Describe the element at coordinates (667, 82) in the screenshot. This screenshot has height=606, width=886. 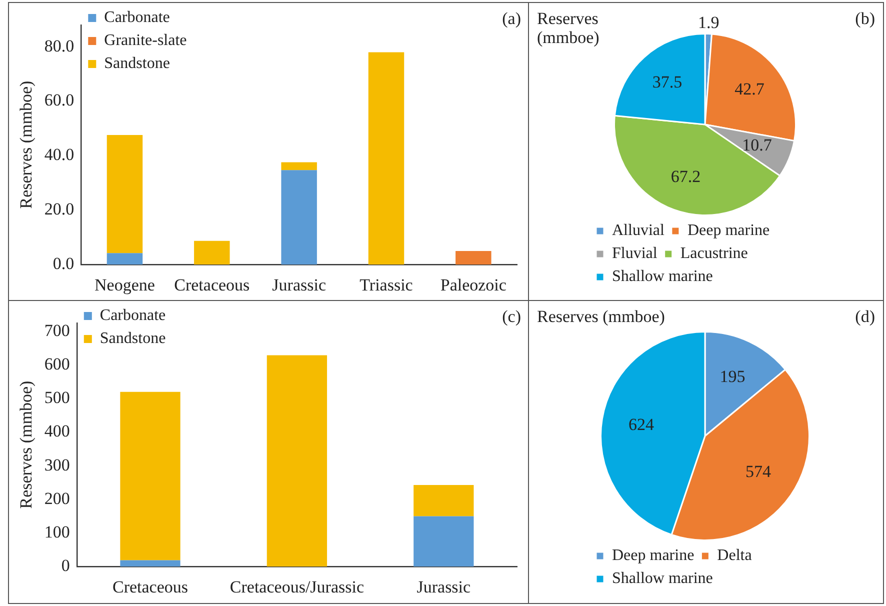
I see `data-label: 37.5` at that location.